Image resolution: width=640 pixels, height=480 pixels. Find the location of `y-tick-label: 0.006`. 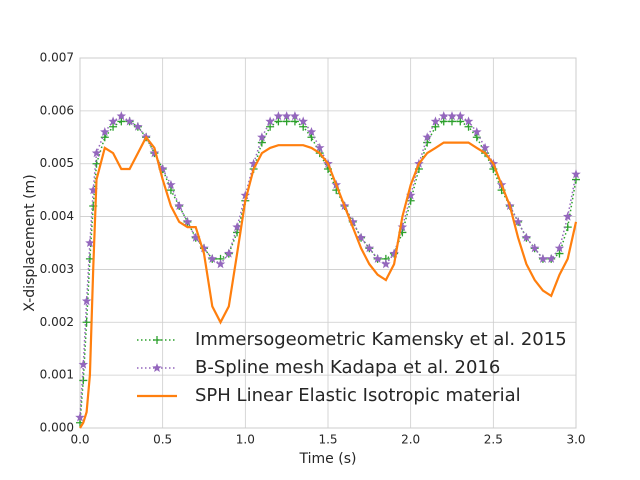

y-tick-label: 0.006 is located at coordinates (57, 110).